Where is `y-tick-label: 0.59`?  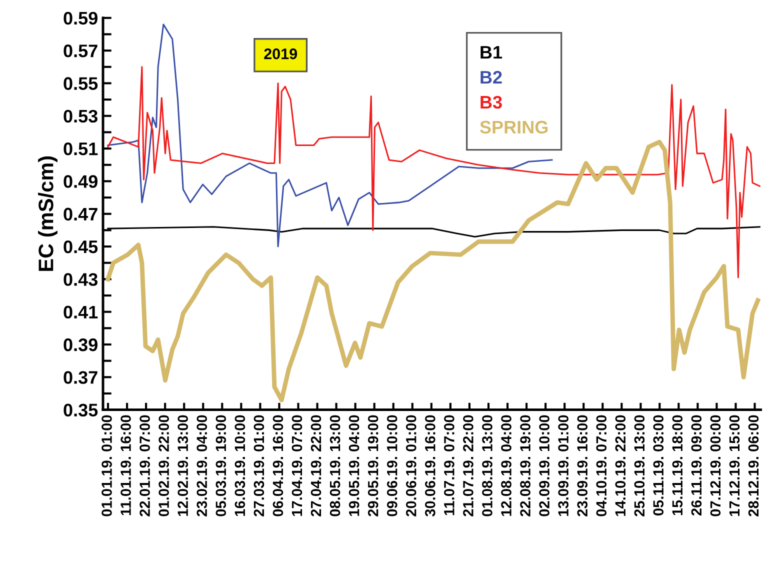
y-tick-label: 0.59 is located at coordinates (81, 18).